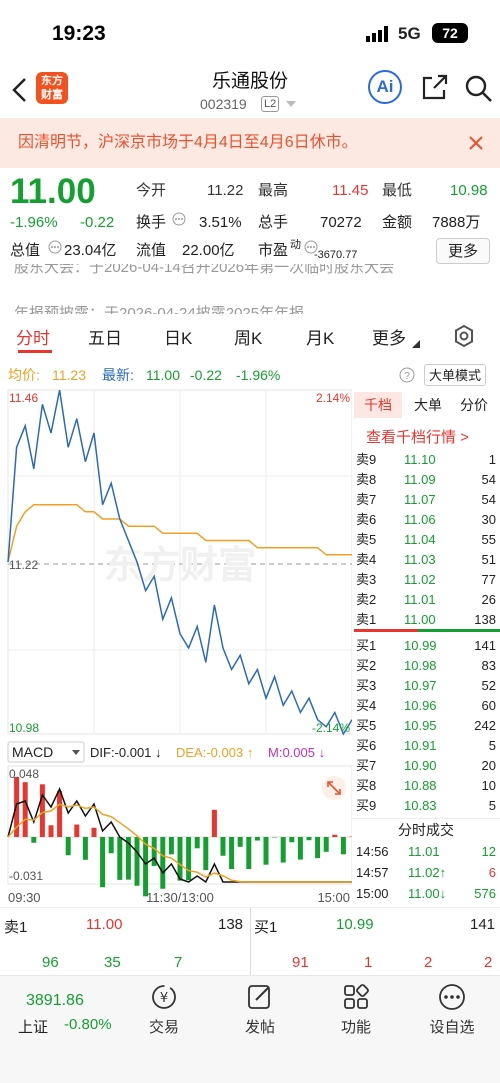  What do you see at coordinates (426, 746) in the screenshot?
I see `bid-row: 买6 10.91 5` at bounding box center [426, 746].